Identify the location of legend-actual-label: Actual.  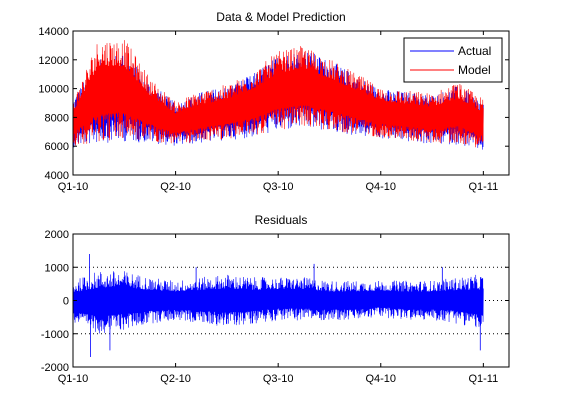
(474, 51).